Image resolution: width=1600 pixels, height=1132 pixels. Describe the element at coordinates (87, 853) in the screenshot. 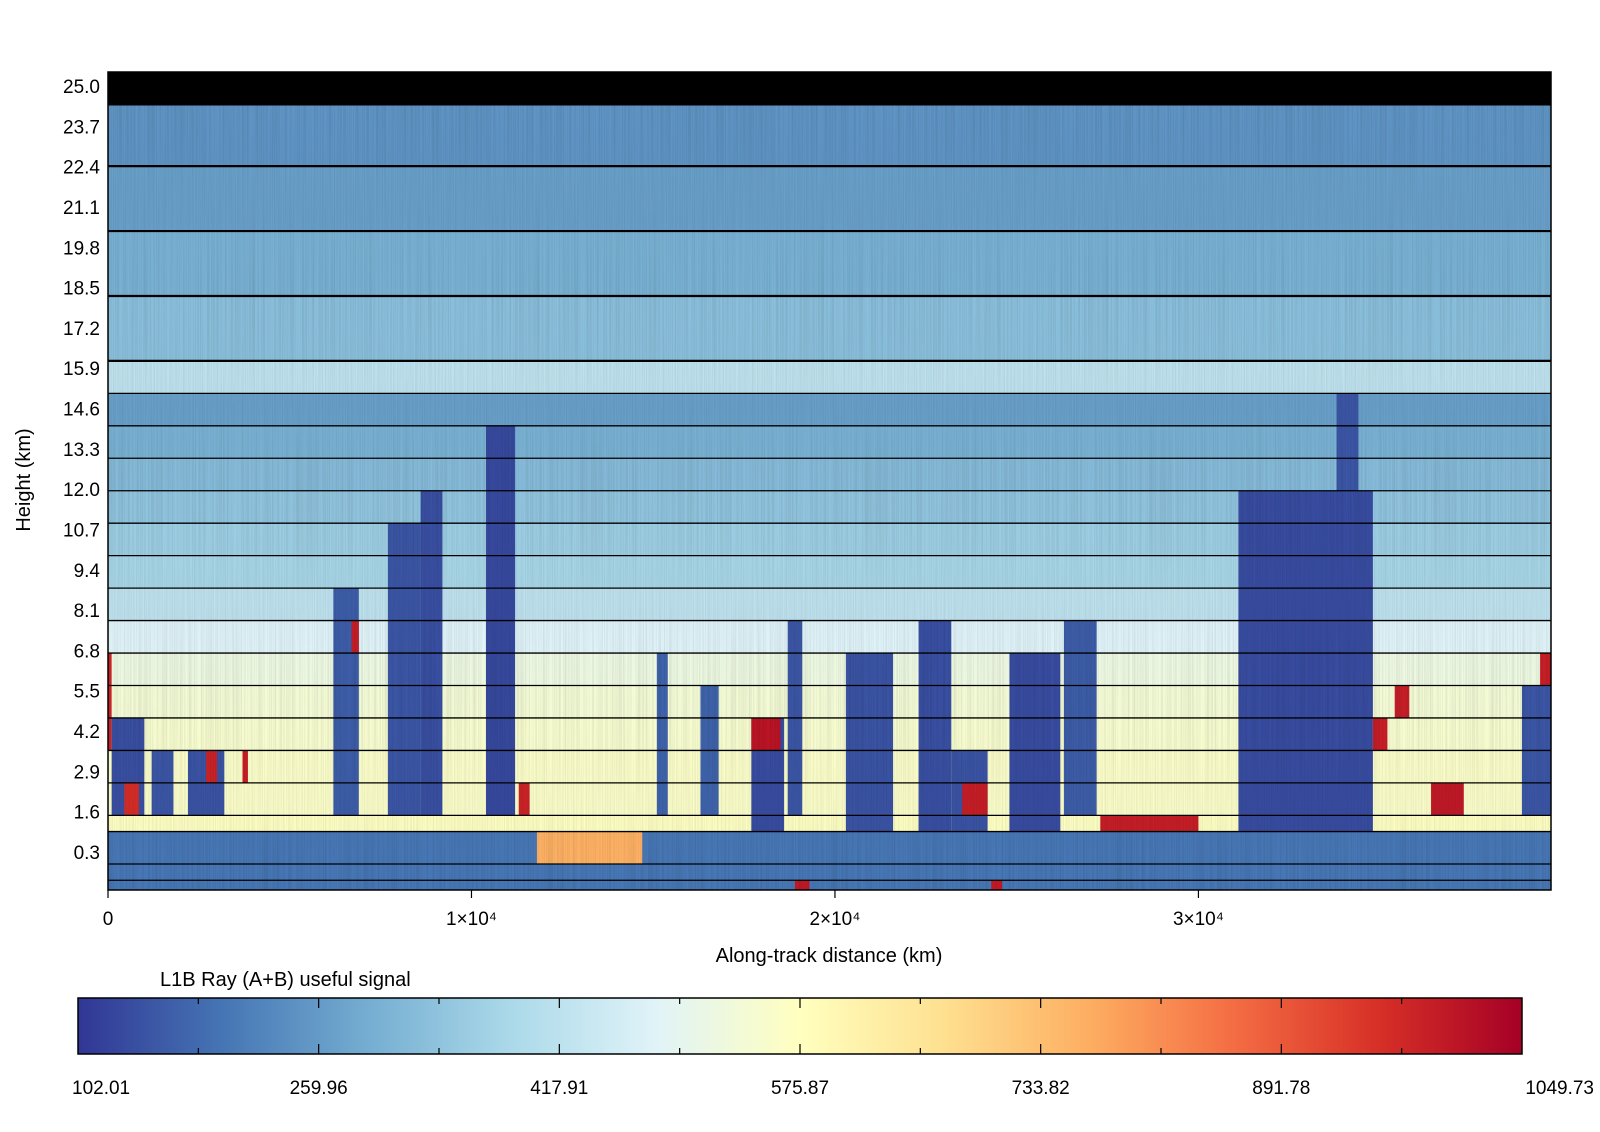

I see `y-tick-label: 0.3` at that location.